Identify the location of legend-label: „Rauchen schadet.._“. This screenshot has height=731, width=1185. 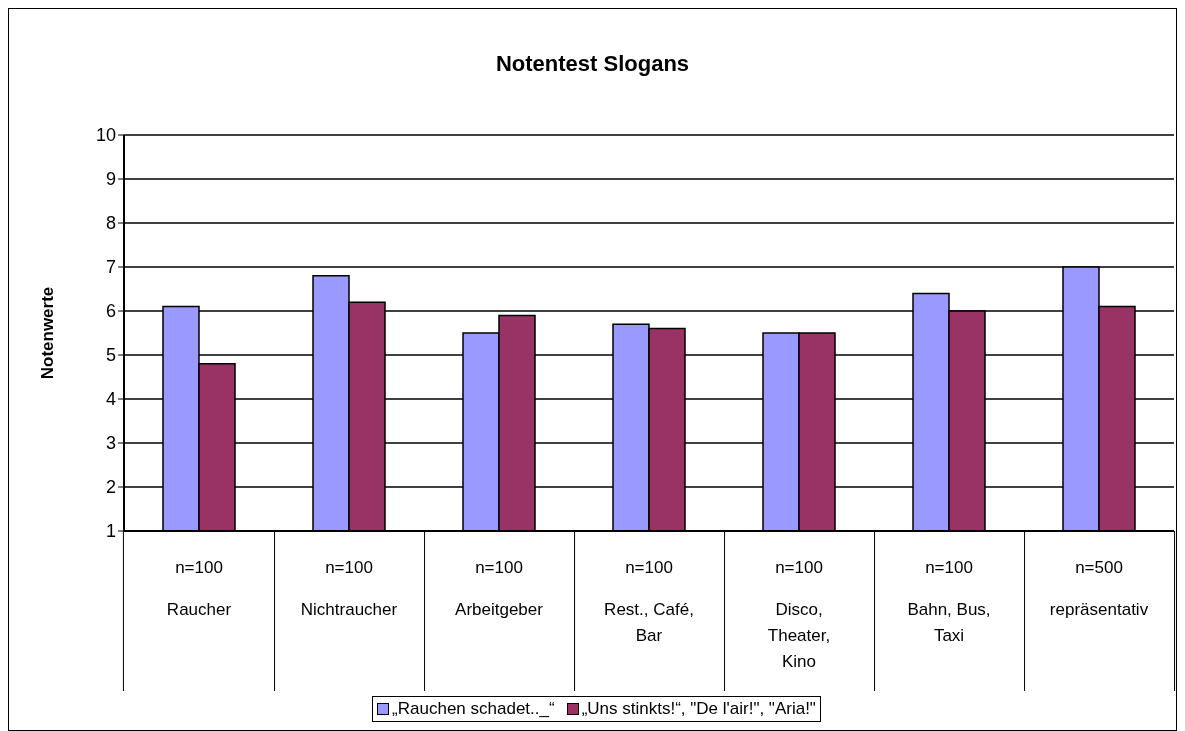
(473, 709).